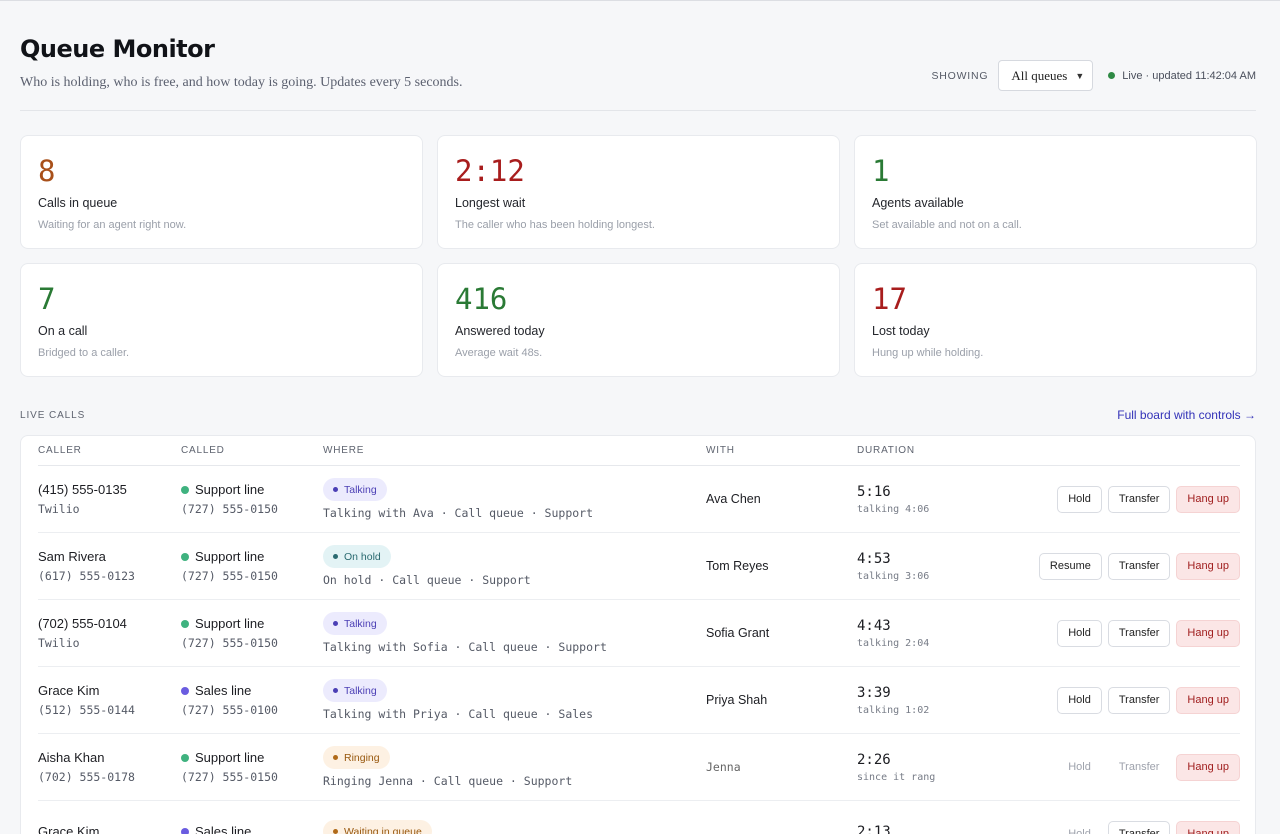  I want to click on duration-cell: 5:16 talking 4:06, so click(922, 499).